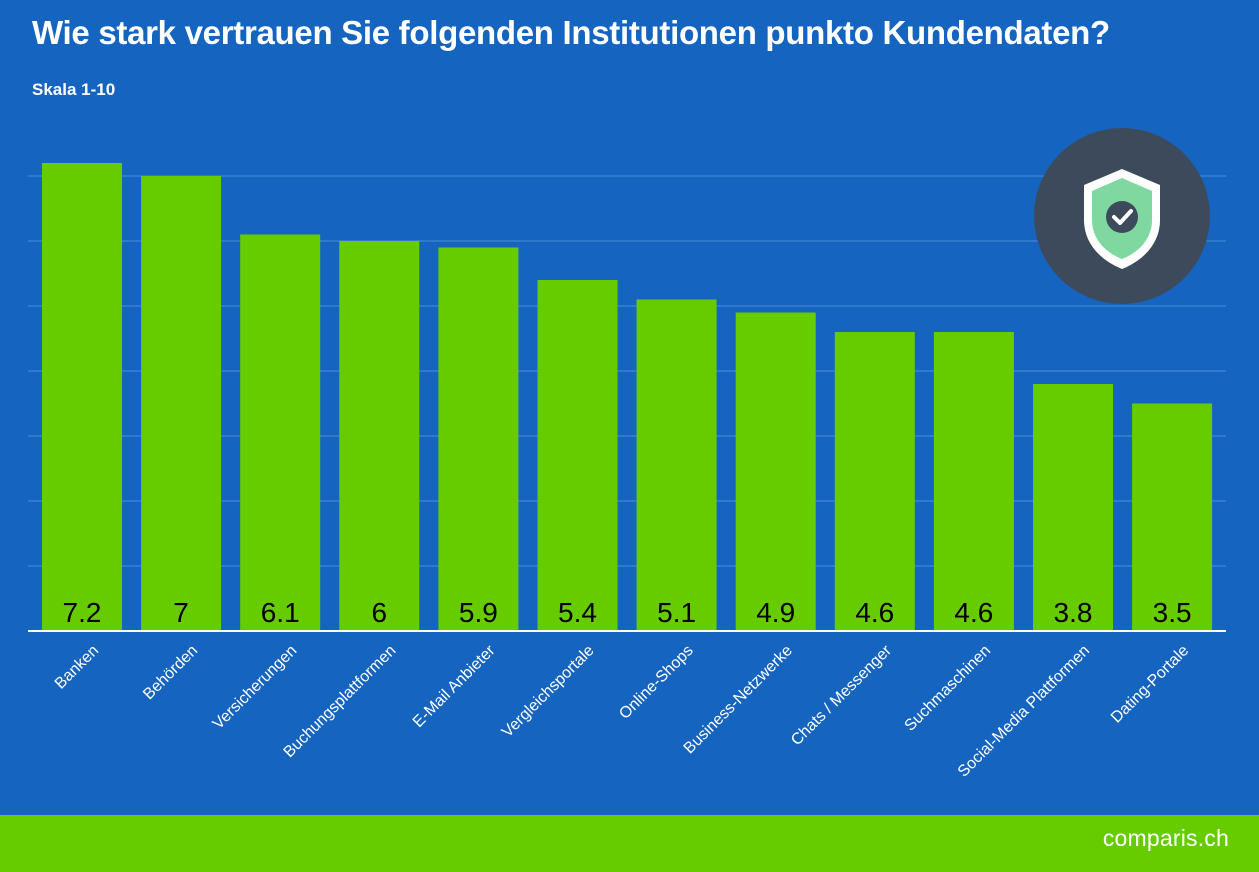 This screenshot has width=1259, height=872. Describe the element at coordinates (380, 612) in the screenshot. I see `data-label: 6` at that location.